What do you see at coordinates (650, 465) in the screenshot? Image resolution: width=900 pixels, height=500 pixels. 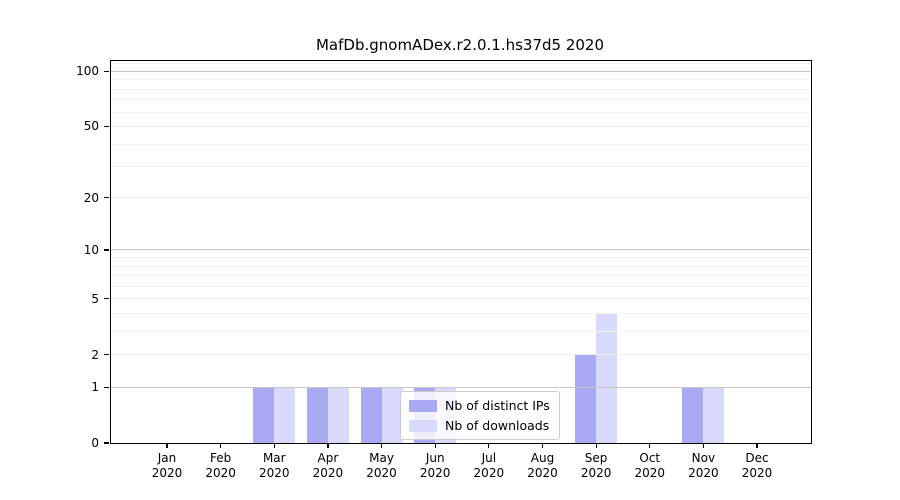 I see `x-tick-label: Oct 2020` at bounding box center [650, 465].